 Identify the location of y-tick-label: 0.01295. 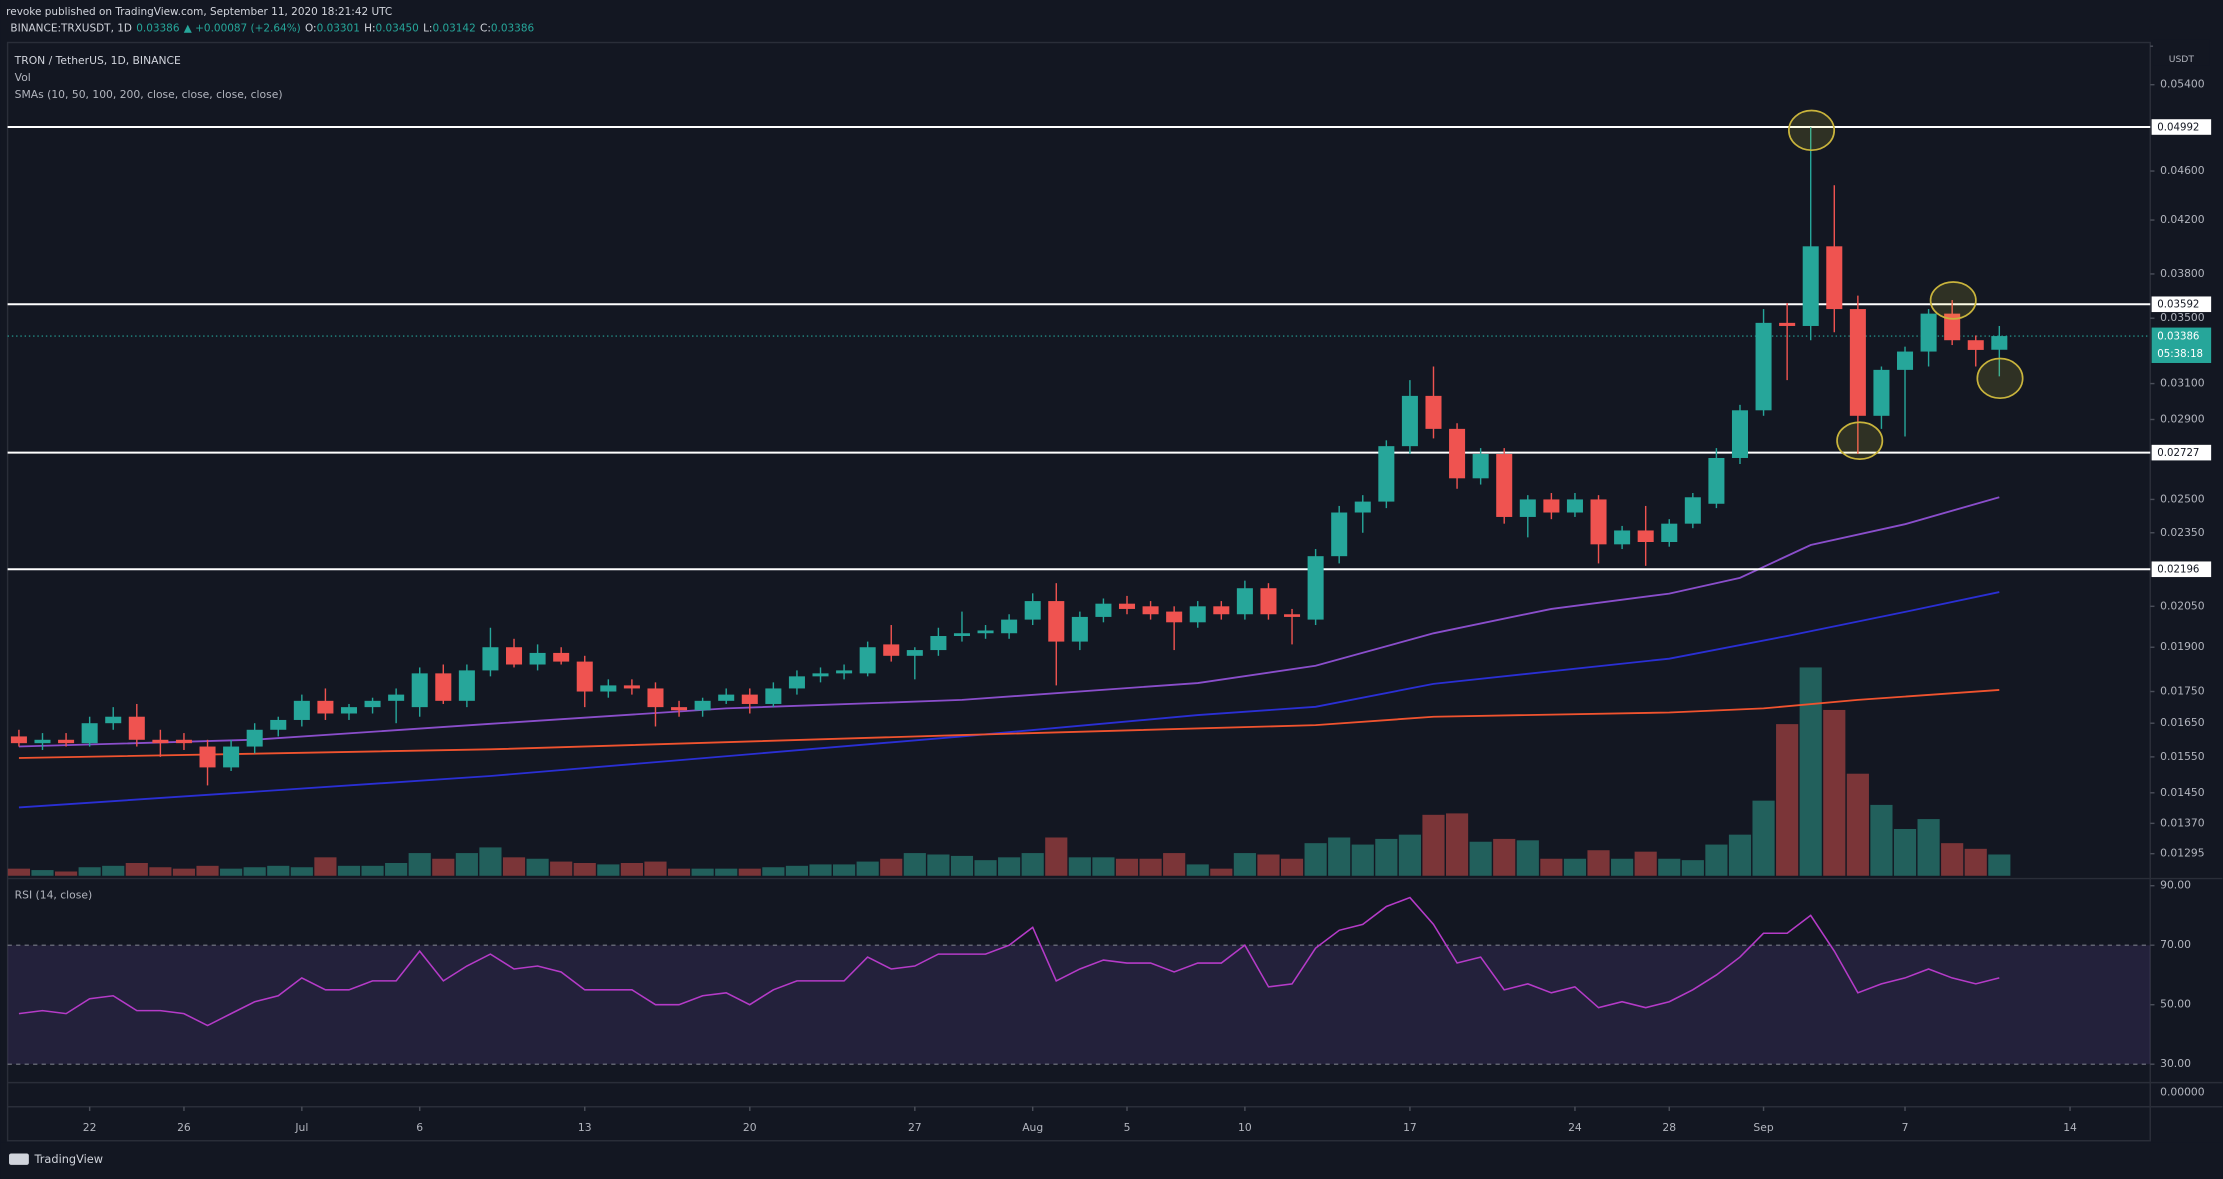
(2182, 853).